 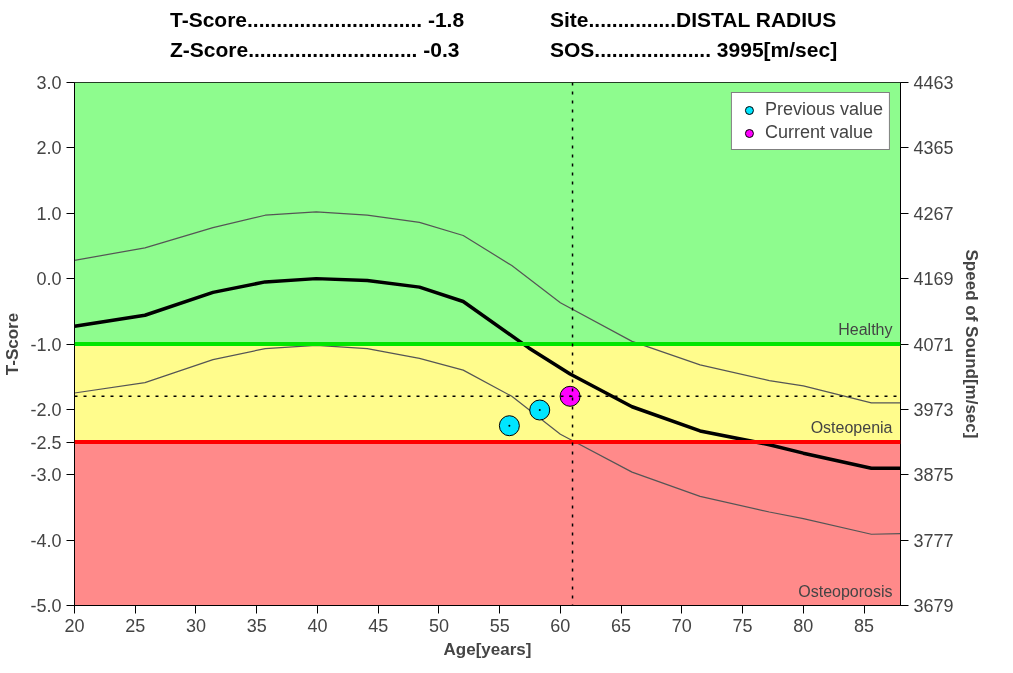 I want to click on x-tick-label: 65, so click(x=621, y=625).